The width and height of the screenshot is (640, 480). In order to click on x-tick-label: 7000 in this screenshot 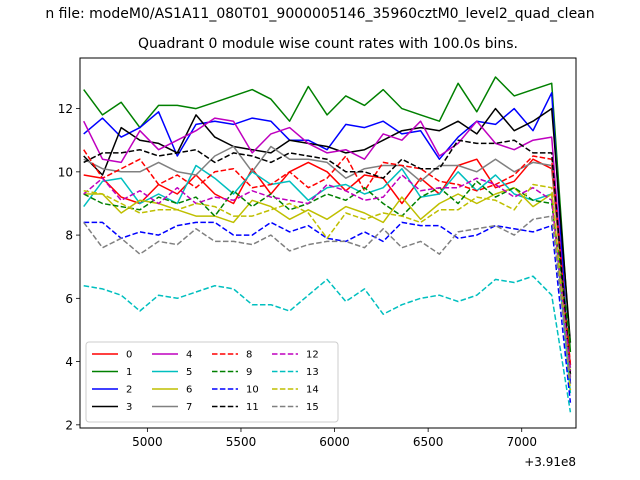, I will do `click(521, 442)`.